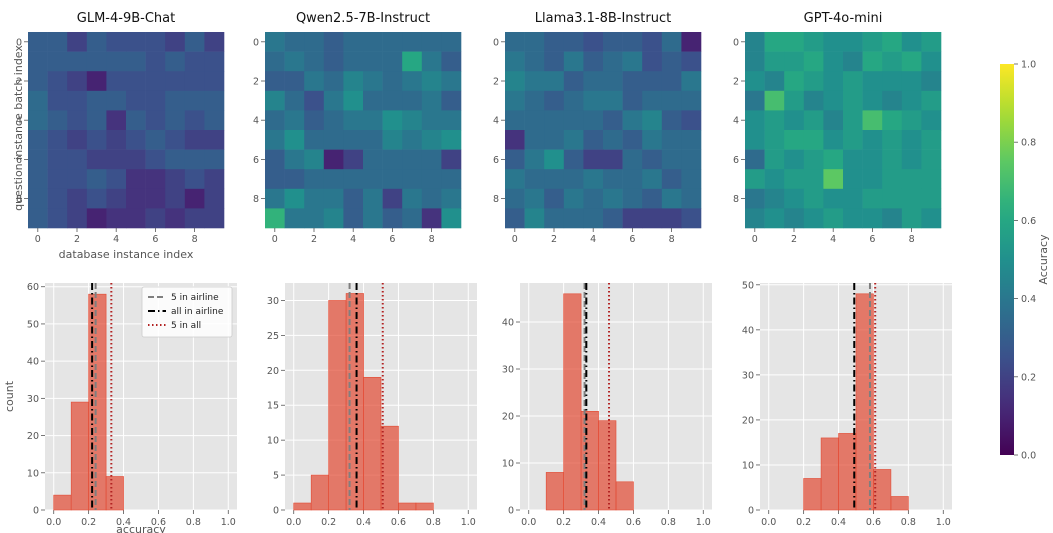 This screenshot has width=1053, height=533. I want to click on y-tick-label: 4, so click(736, 121).